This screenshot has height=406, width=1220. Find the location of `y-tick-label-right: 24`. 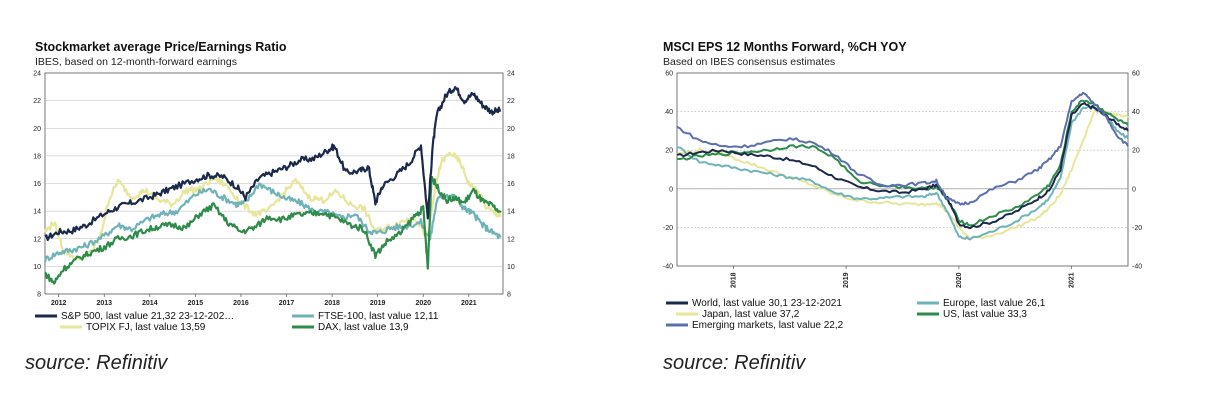

y-tick-label-right: 24 is located at coordinates (511, 74).